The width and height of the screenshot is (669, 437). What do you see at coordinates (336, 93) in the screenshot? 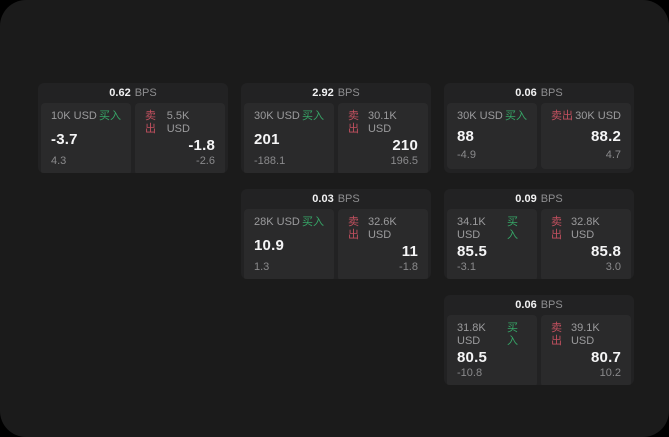
I see `card-header: 2.92 BPS` at bounding box center [336, 93].